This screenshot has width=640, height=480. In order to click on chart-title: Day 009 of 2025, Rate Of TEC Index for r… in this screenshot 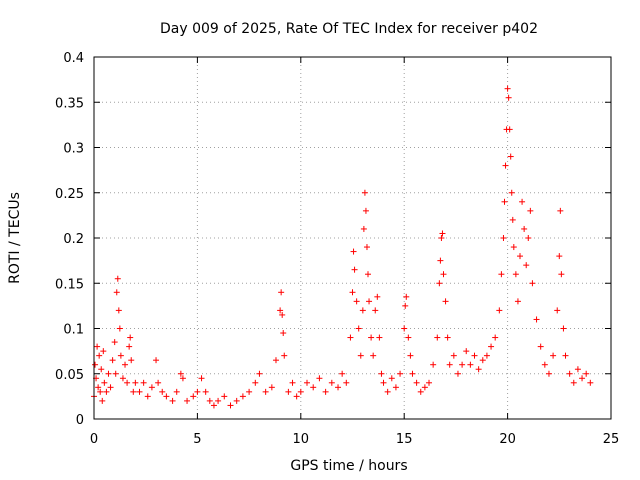, I will do `click(349, 29)`.